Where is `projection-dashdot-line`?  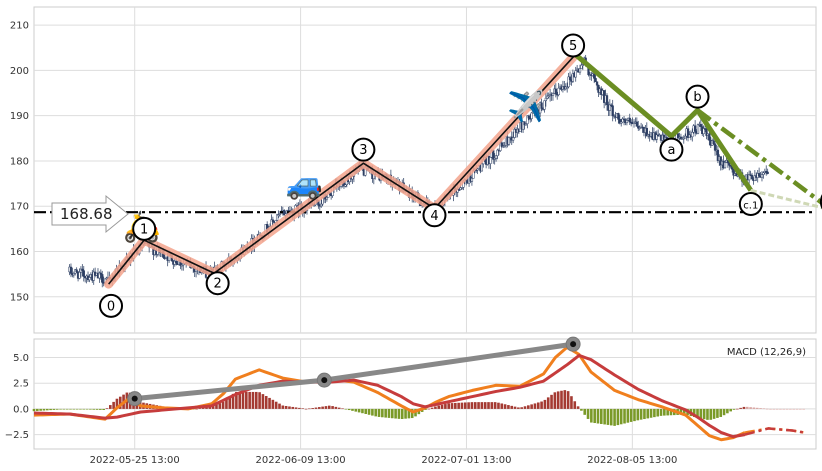 projection-dashdot-line is located at coordinates (759, 157).